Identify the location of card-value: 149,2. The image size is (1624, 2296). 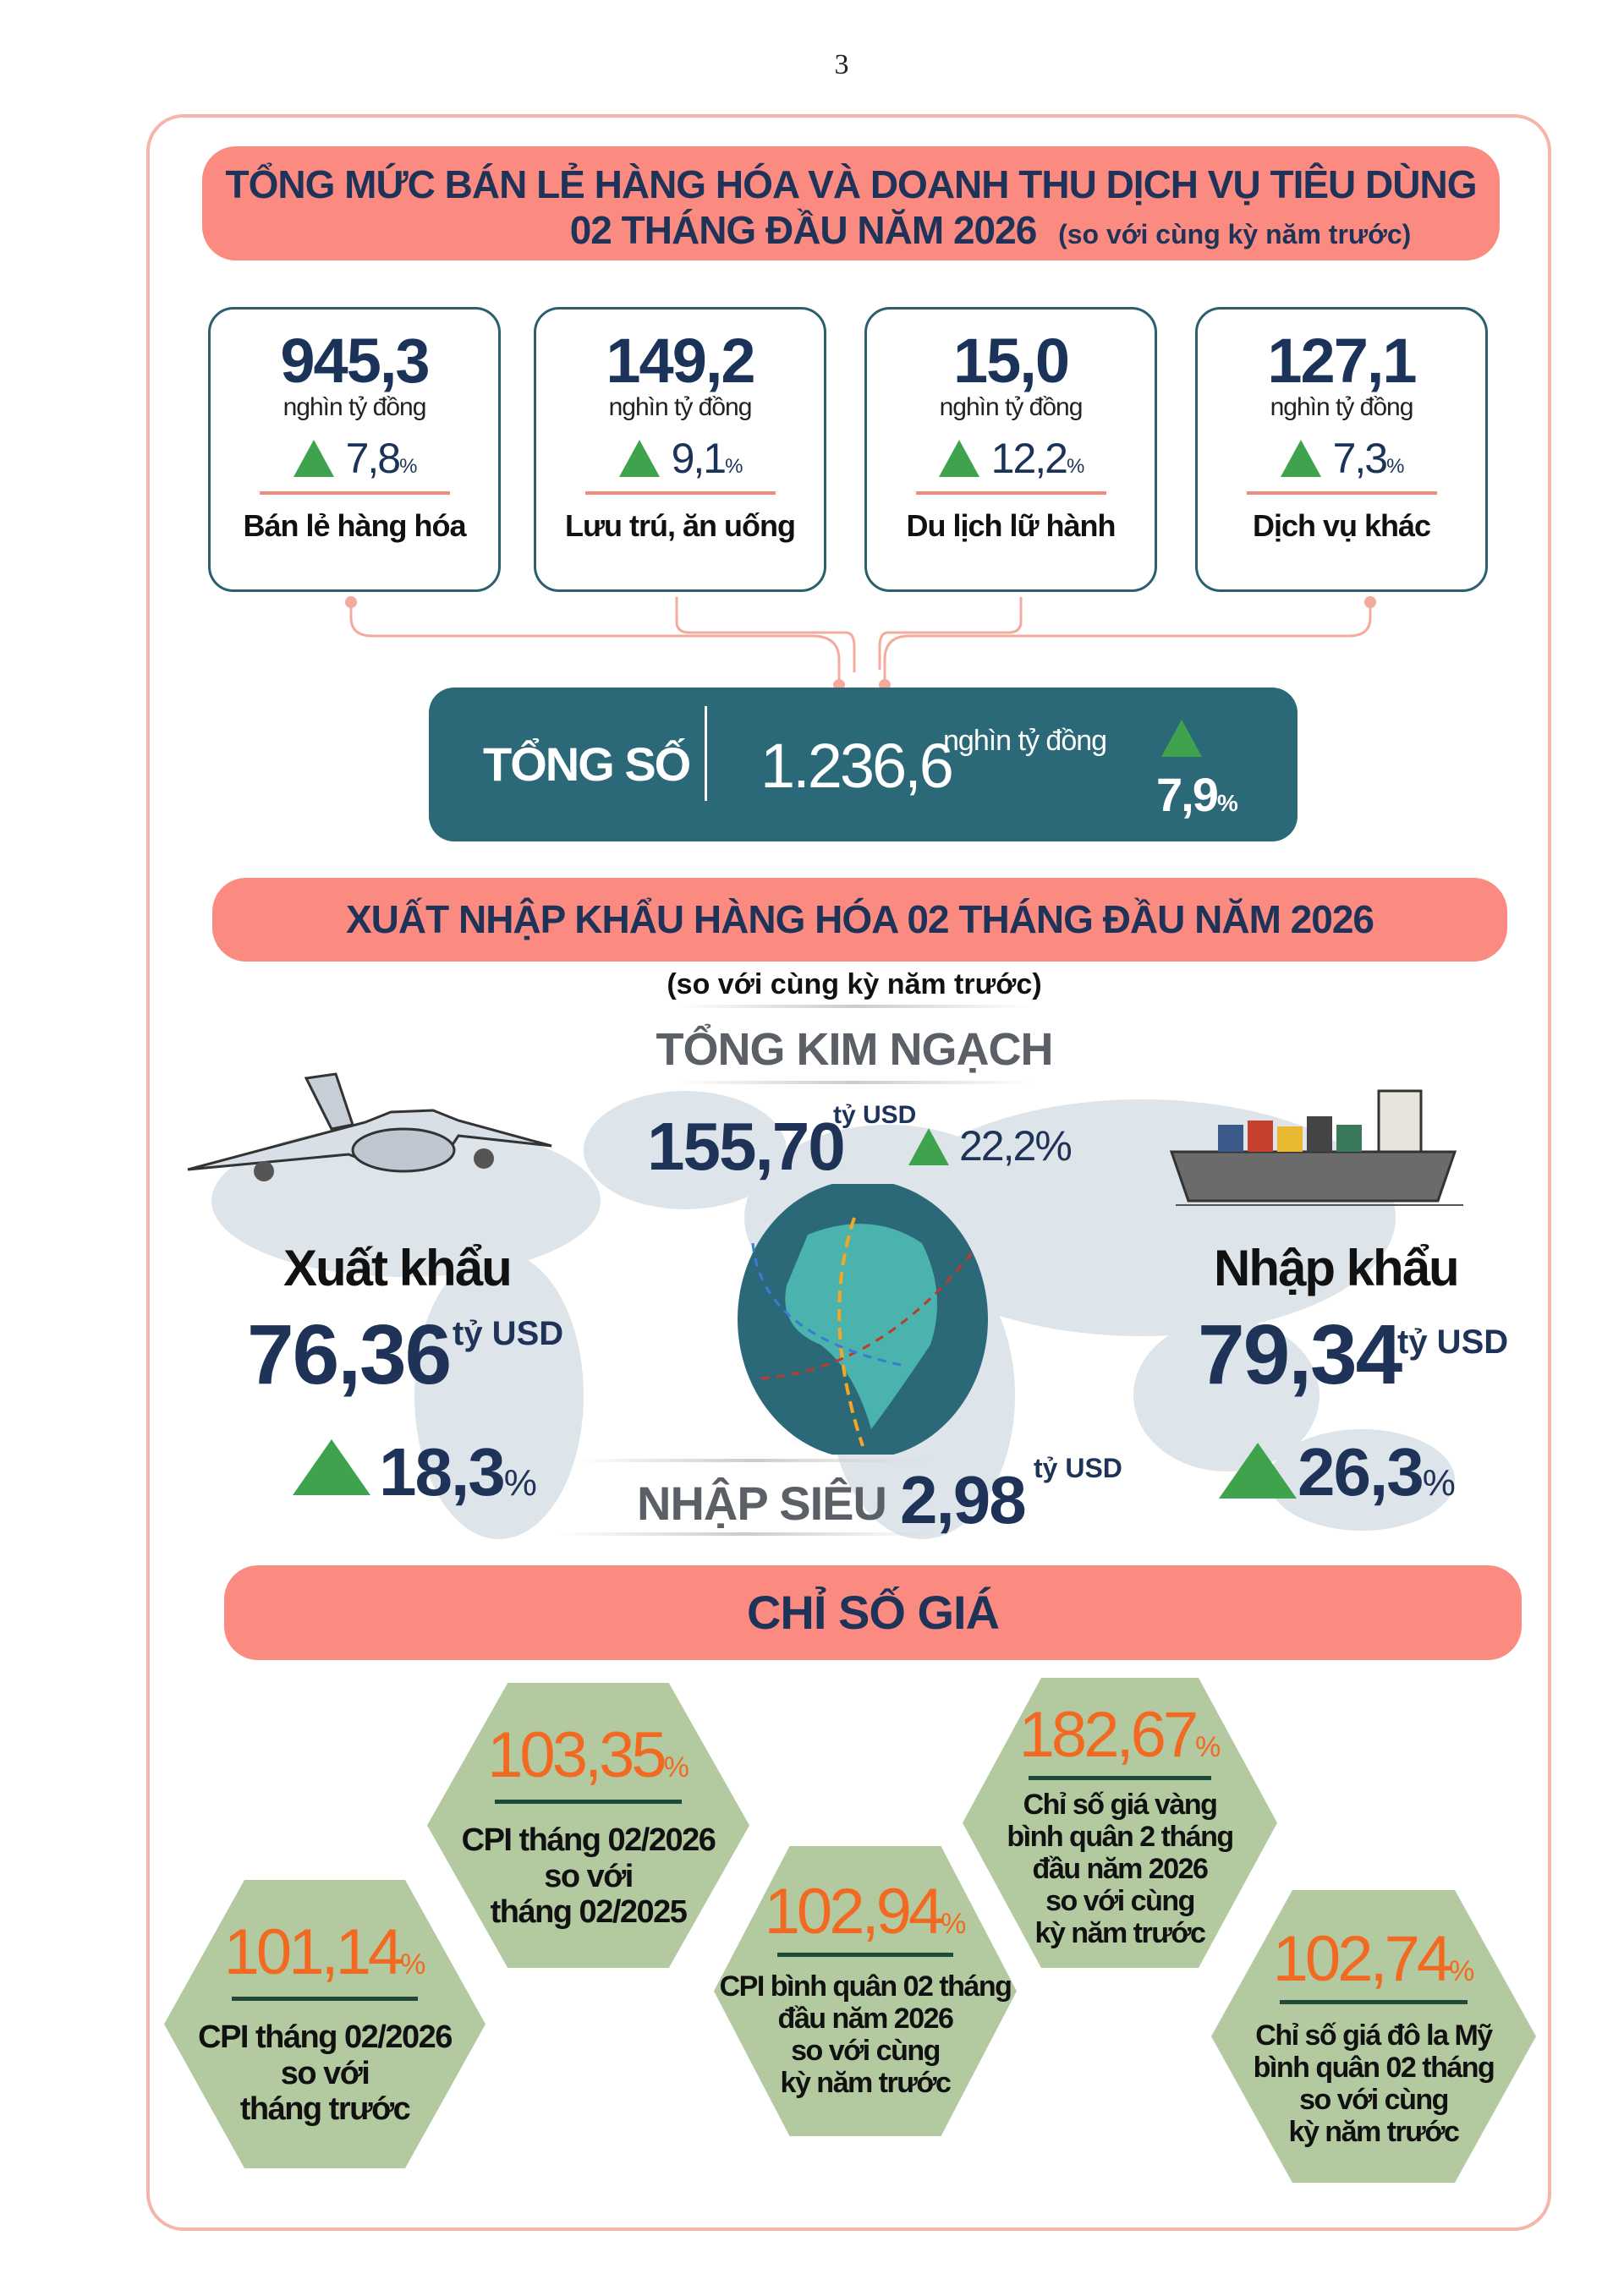
(680, 361).